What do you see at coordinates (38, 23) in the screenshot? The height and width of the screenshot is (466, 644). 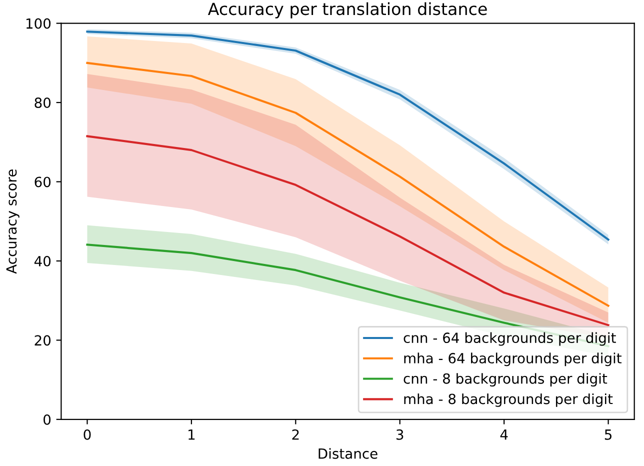 I see `y-tick-label: 100` at bounding box center [38, 23].